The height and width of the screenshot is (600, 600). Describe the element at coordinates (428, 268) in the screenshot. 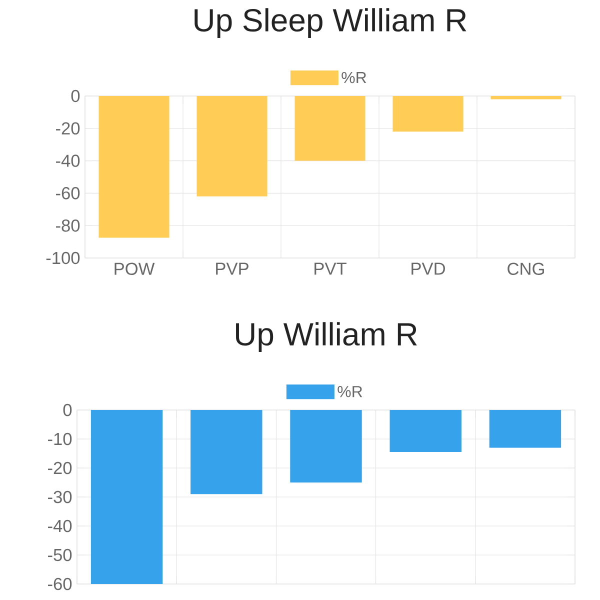

I see `x-tick-label: PVD` at that location.